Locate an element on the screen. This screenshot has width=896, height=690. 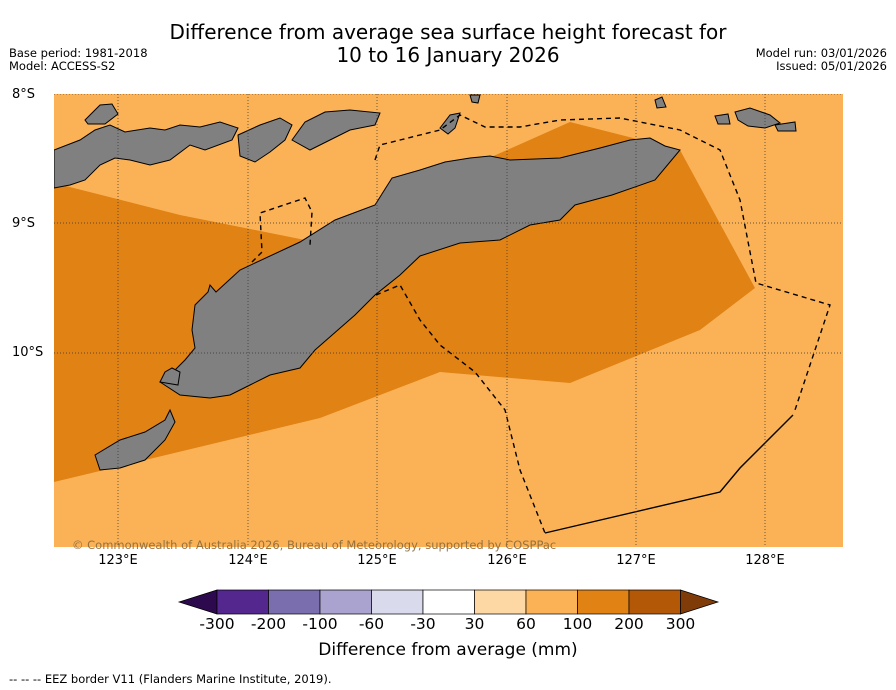
lon-label-126e: 126°E is located at coordinates (507, 560).